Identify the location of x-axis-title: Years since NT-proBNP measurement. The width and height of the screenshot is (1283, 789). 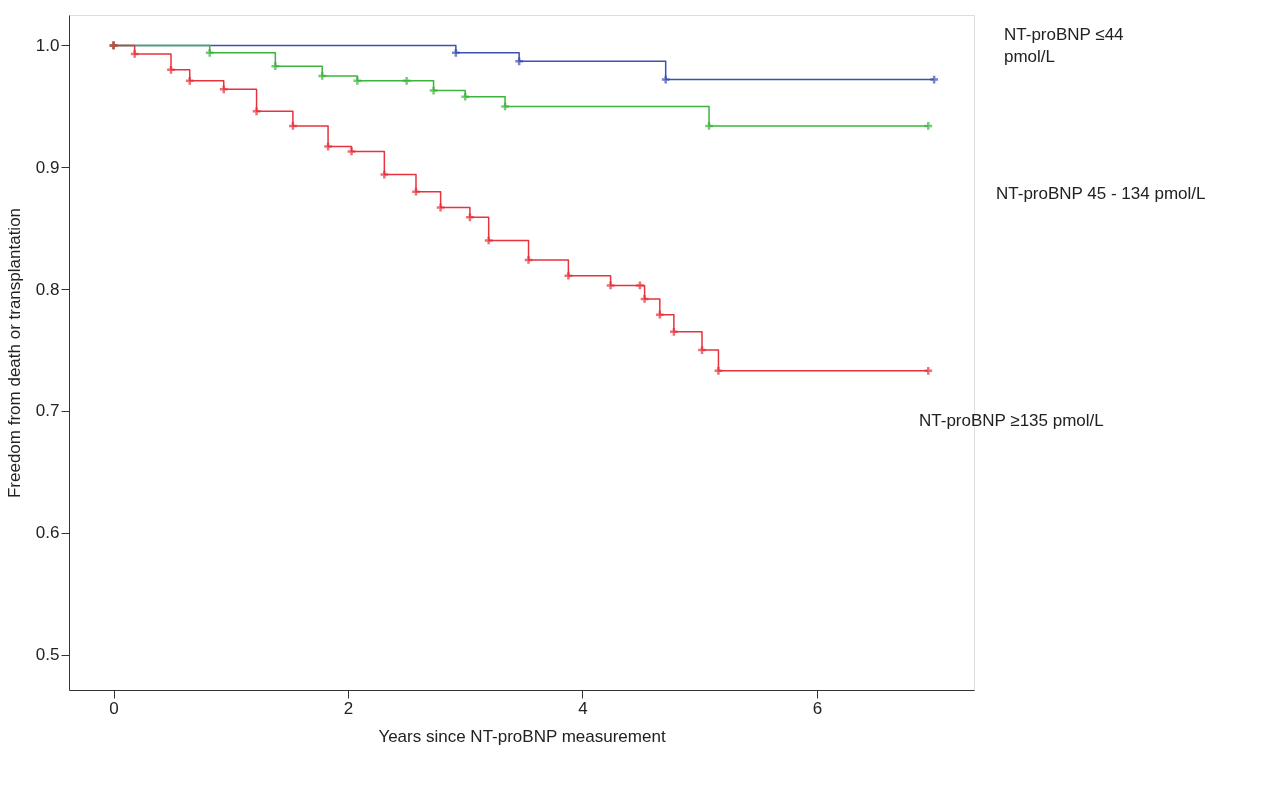
(522, 736).